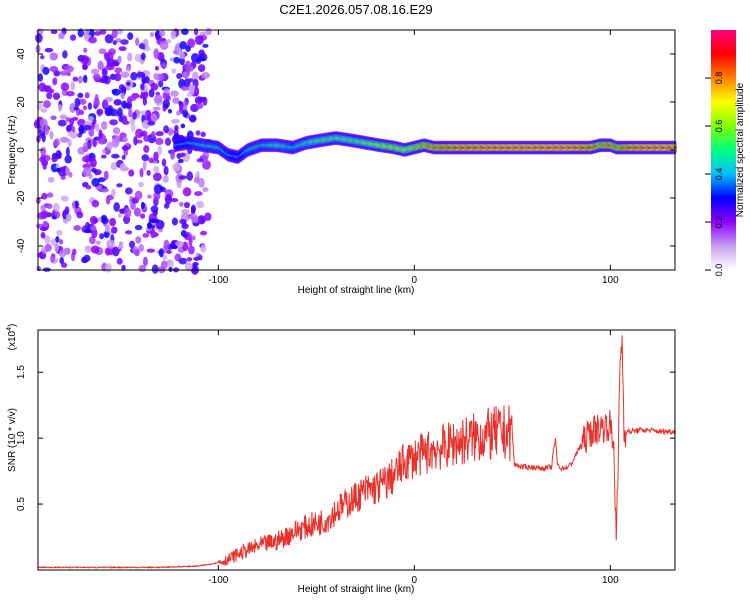  What do you see at coordinates (714, 174) in the screenshot?
I see `colorbar-ticks: 0.0 0.2 0.4 0.6 0.8` at bounding box center [714, 174].